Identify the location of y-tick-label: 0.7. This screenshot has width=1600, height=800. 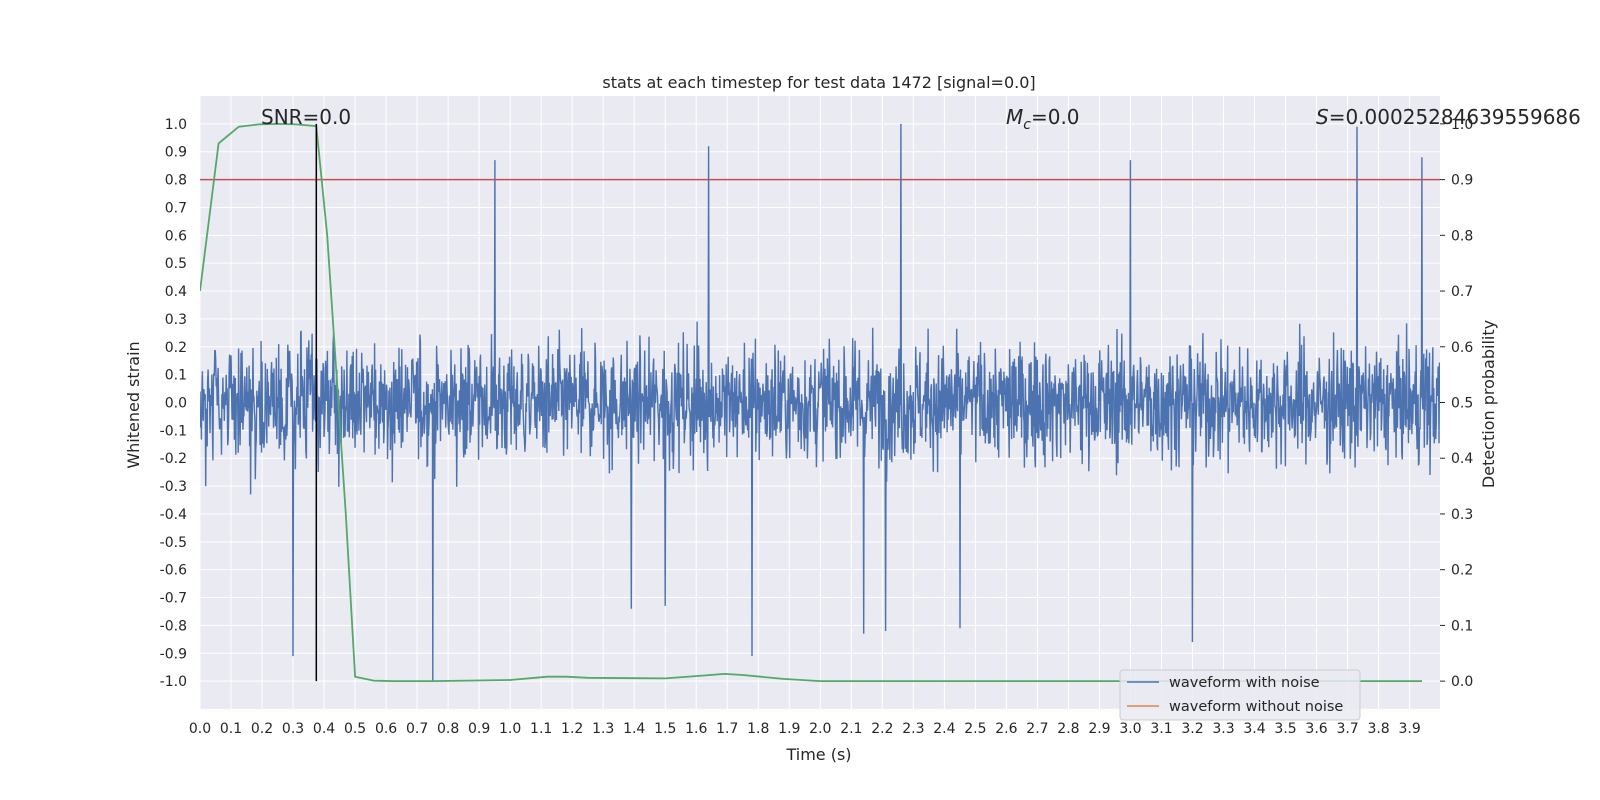
(176, 208).